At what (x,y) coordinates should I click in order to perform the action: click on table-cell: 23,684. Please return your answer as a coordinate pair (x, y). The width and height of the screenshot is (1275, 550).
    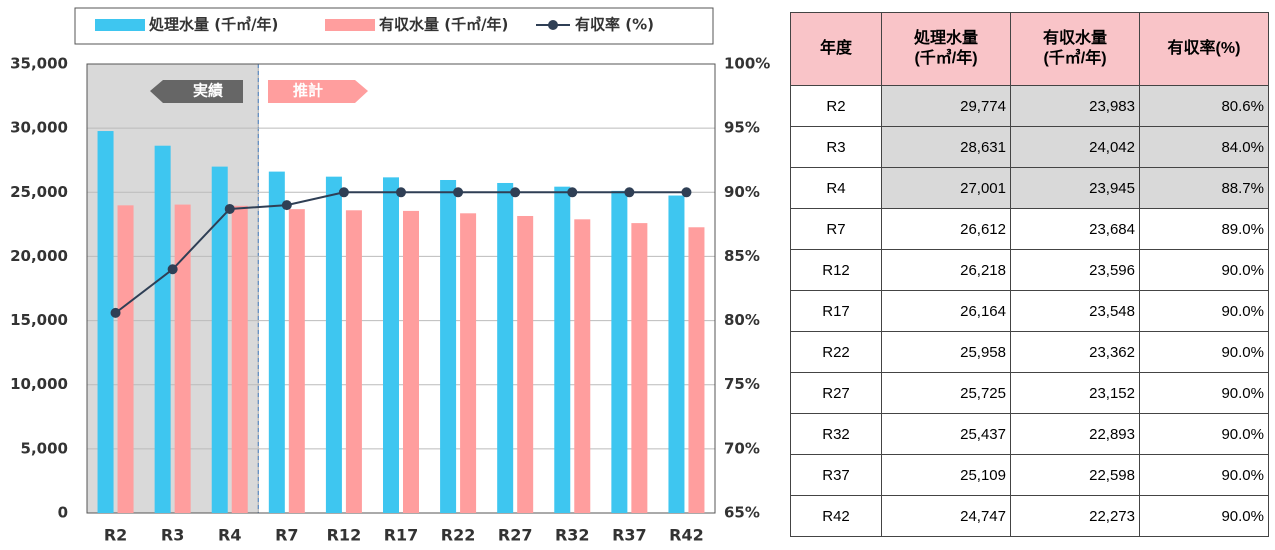
    Looking at the image, I should click on (1075, 229).